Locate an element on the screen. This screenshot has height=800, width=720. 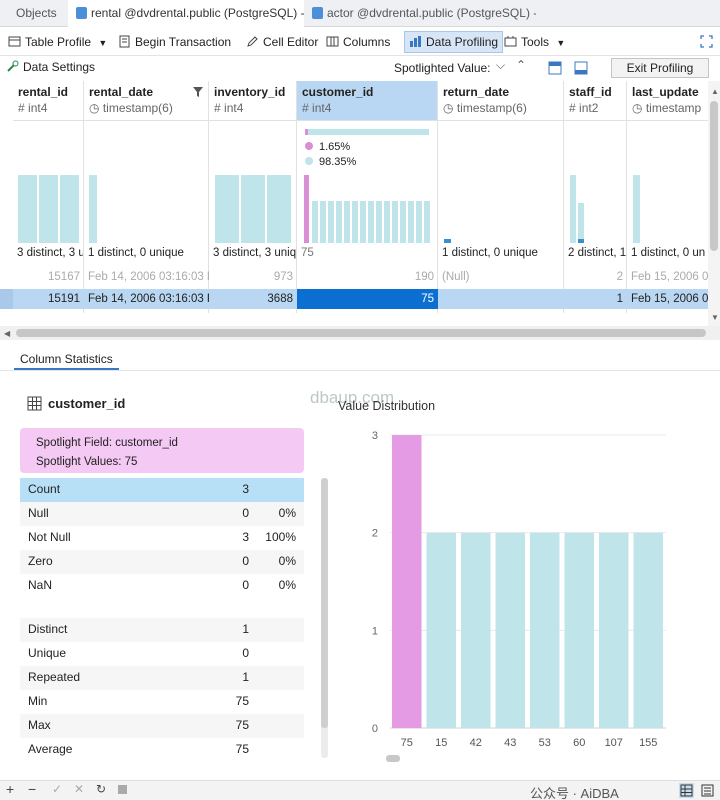
statistics-scrollbar is located at coordinates (324, 618).